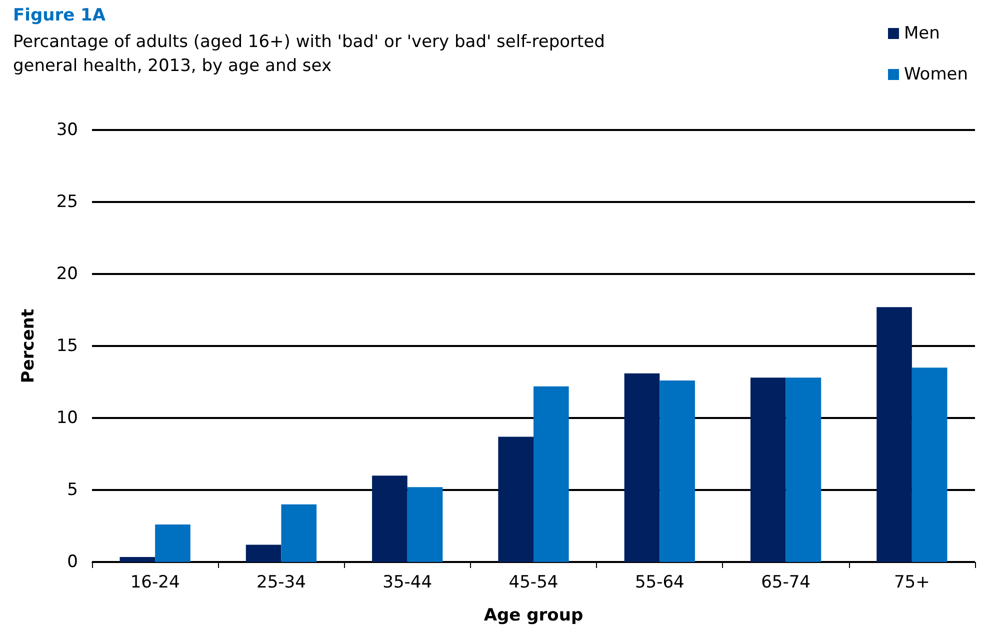  What do you see at coordinates (155, 582) in the screenshot?
I see `x-tick-label: 16-24` at bounding box center [155, 582].